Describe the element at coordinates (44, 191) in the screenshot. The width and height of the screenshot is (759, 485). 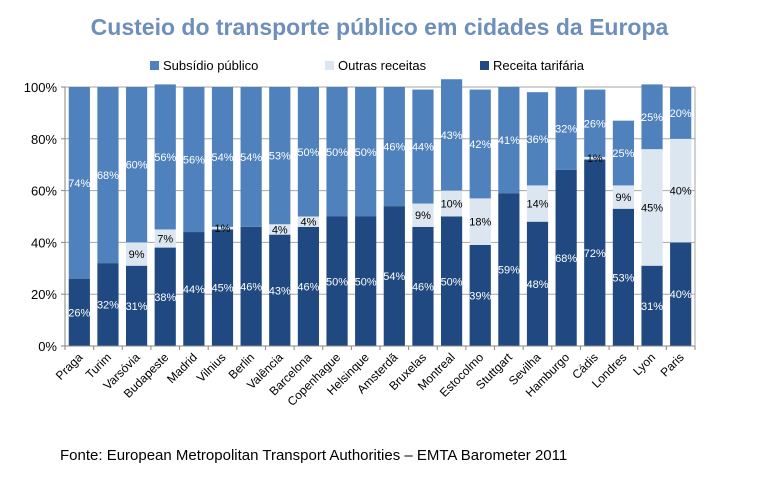
I see `y-tick-label: 60%` at that location.